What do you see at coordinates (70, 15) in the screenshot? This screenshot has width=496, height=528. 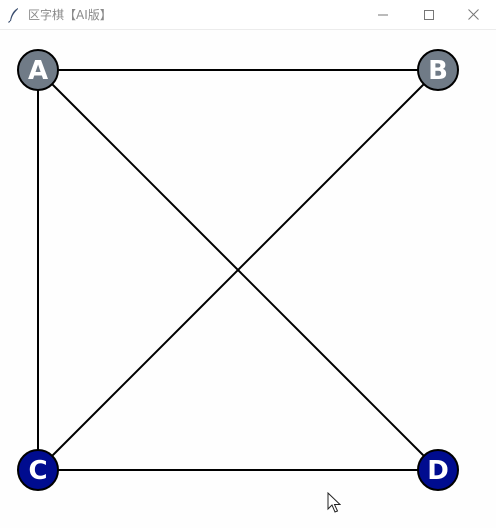 I see `window-title: 区字棋【AI版】` at bounding box center [70, 15].